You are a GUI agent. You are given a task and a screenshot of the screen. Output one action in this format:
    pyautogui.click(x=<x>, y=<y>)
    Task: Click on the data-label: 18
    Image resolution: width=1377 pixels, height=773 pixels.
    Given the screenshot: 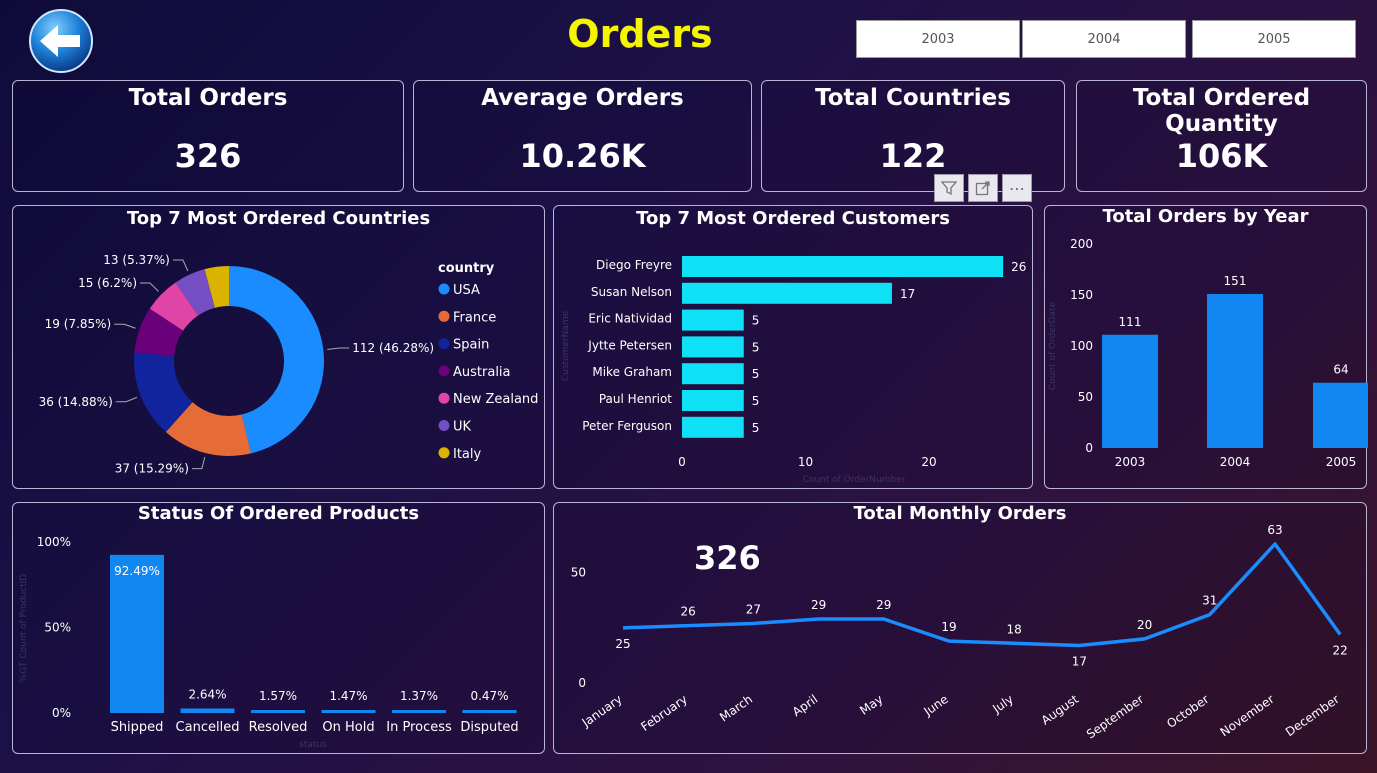 What is the action you would take?
    pyautogui.click(x=1014, y=629)
    